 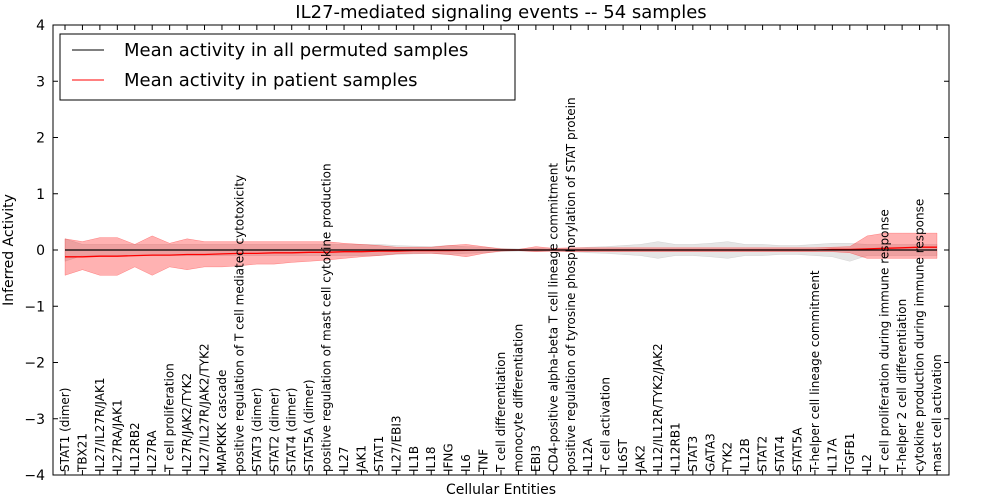 I want to click on x-category-label: TNF, so click(x=484, y=461).